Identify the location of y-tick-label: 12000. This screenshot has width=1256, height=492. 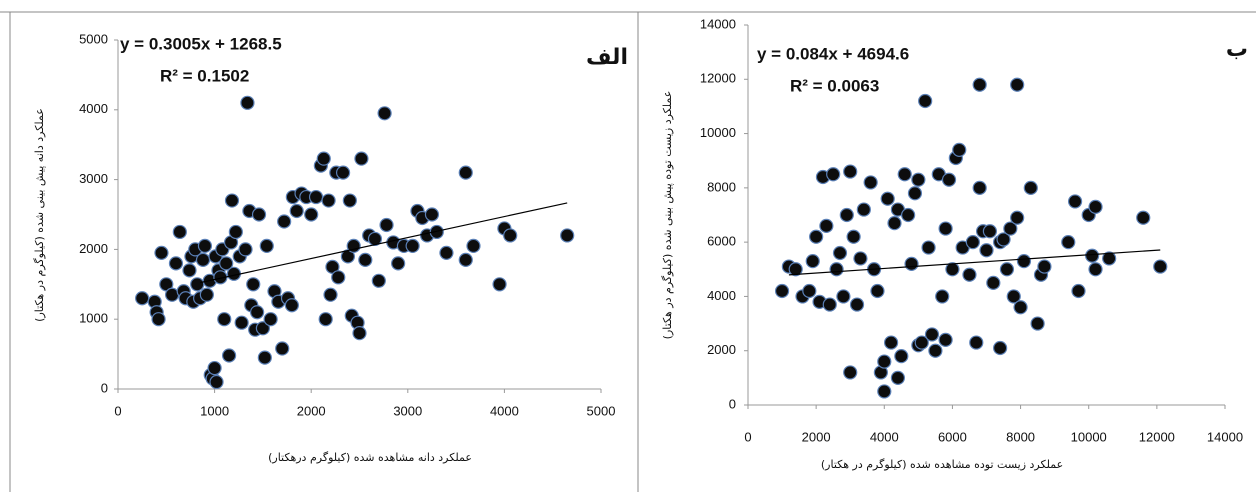
(718, 78).